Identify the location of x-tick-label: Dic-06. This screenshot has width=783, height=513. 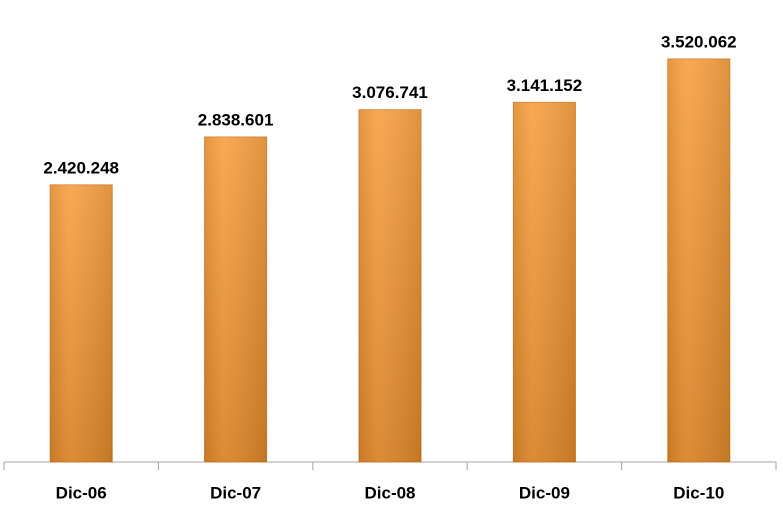
(81, 492).